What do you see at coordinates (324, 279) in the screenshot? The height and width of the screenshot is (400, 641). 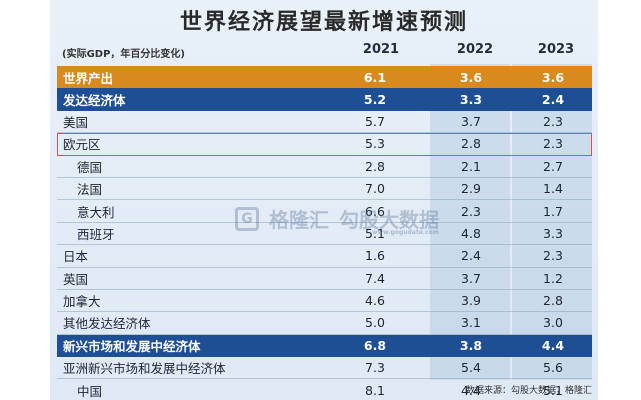 I see `table-row: 英国 7.4 3.7 1.2` at bounding box center [324, 279].